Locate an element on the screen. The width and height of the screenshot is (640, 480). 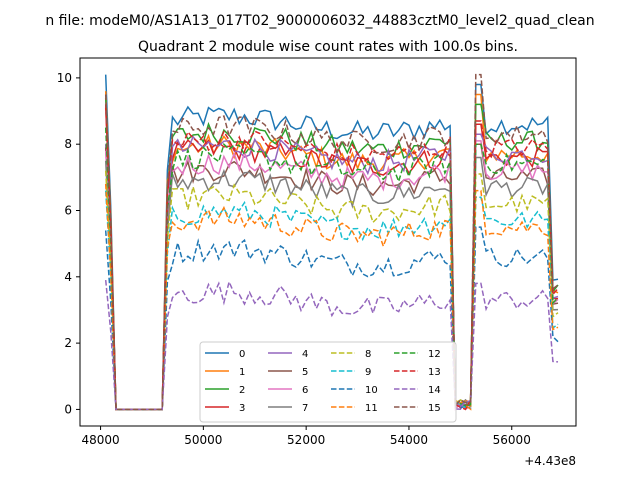
x-tick-label: 48000 is located at coordinates (100, 440).